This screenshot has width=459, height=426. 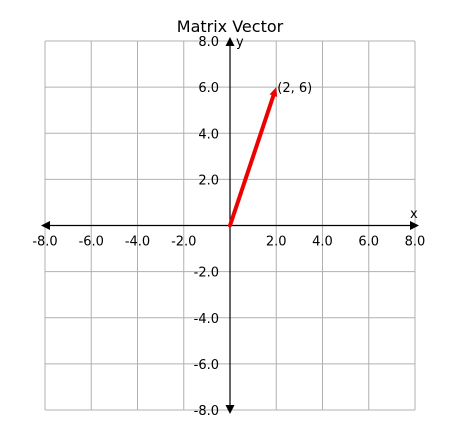 What do you see at coordinates (183, 242) in the screenshot?
I see `x-tick-label: -2.0` at bounding box center [183, 242].